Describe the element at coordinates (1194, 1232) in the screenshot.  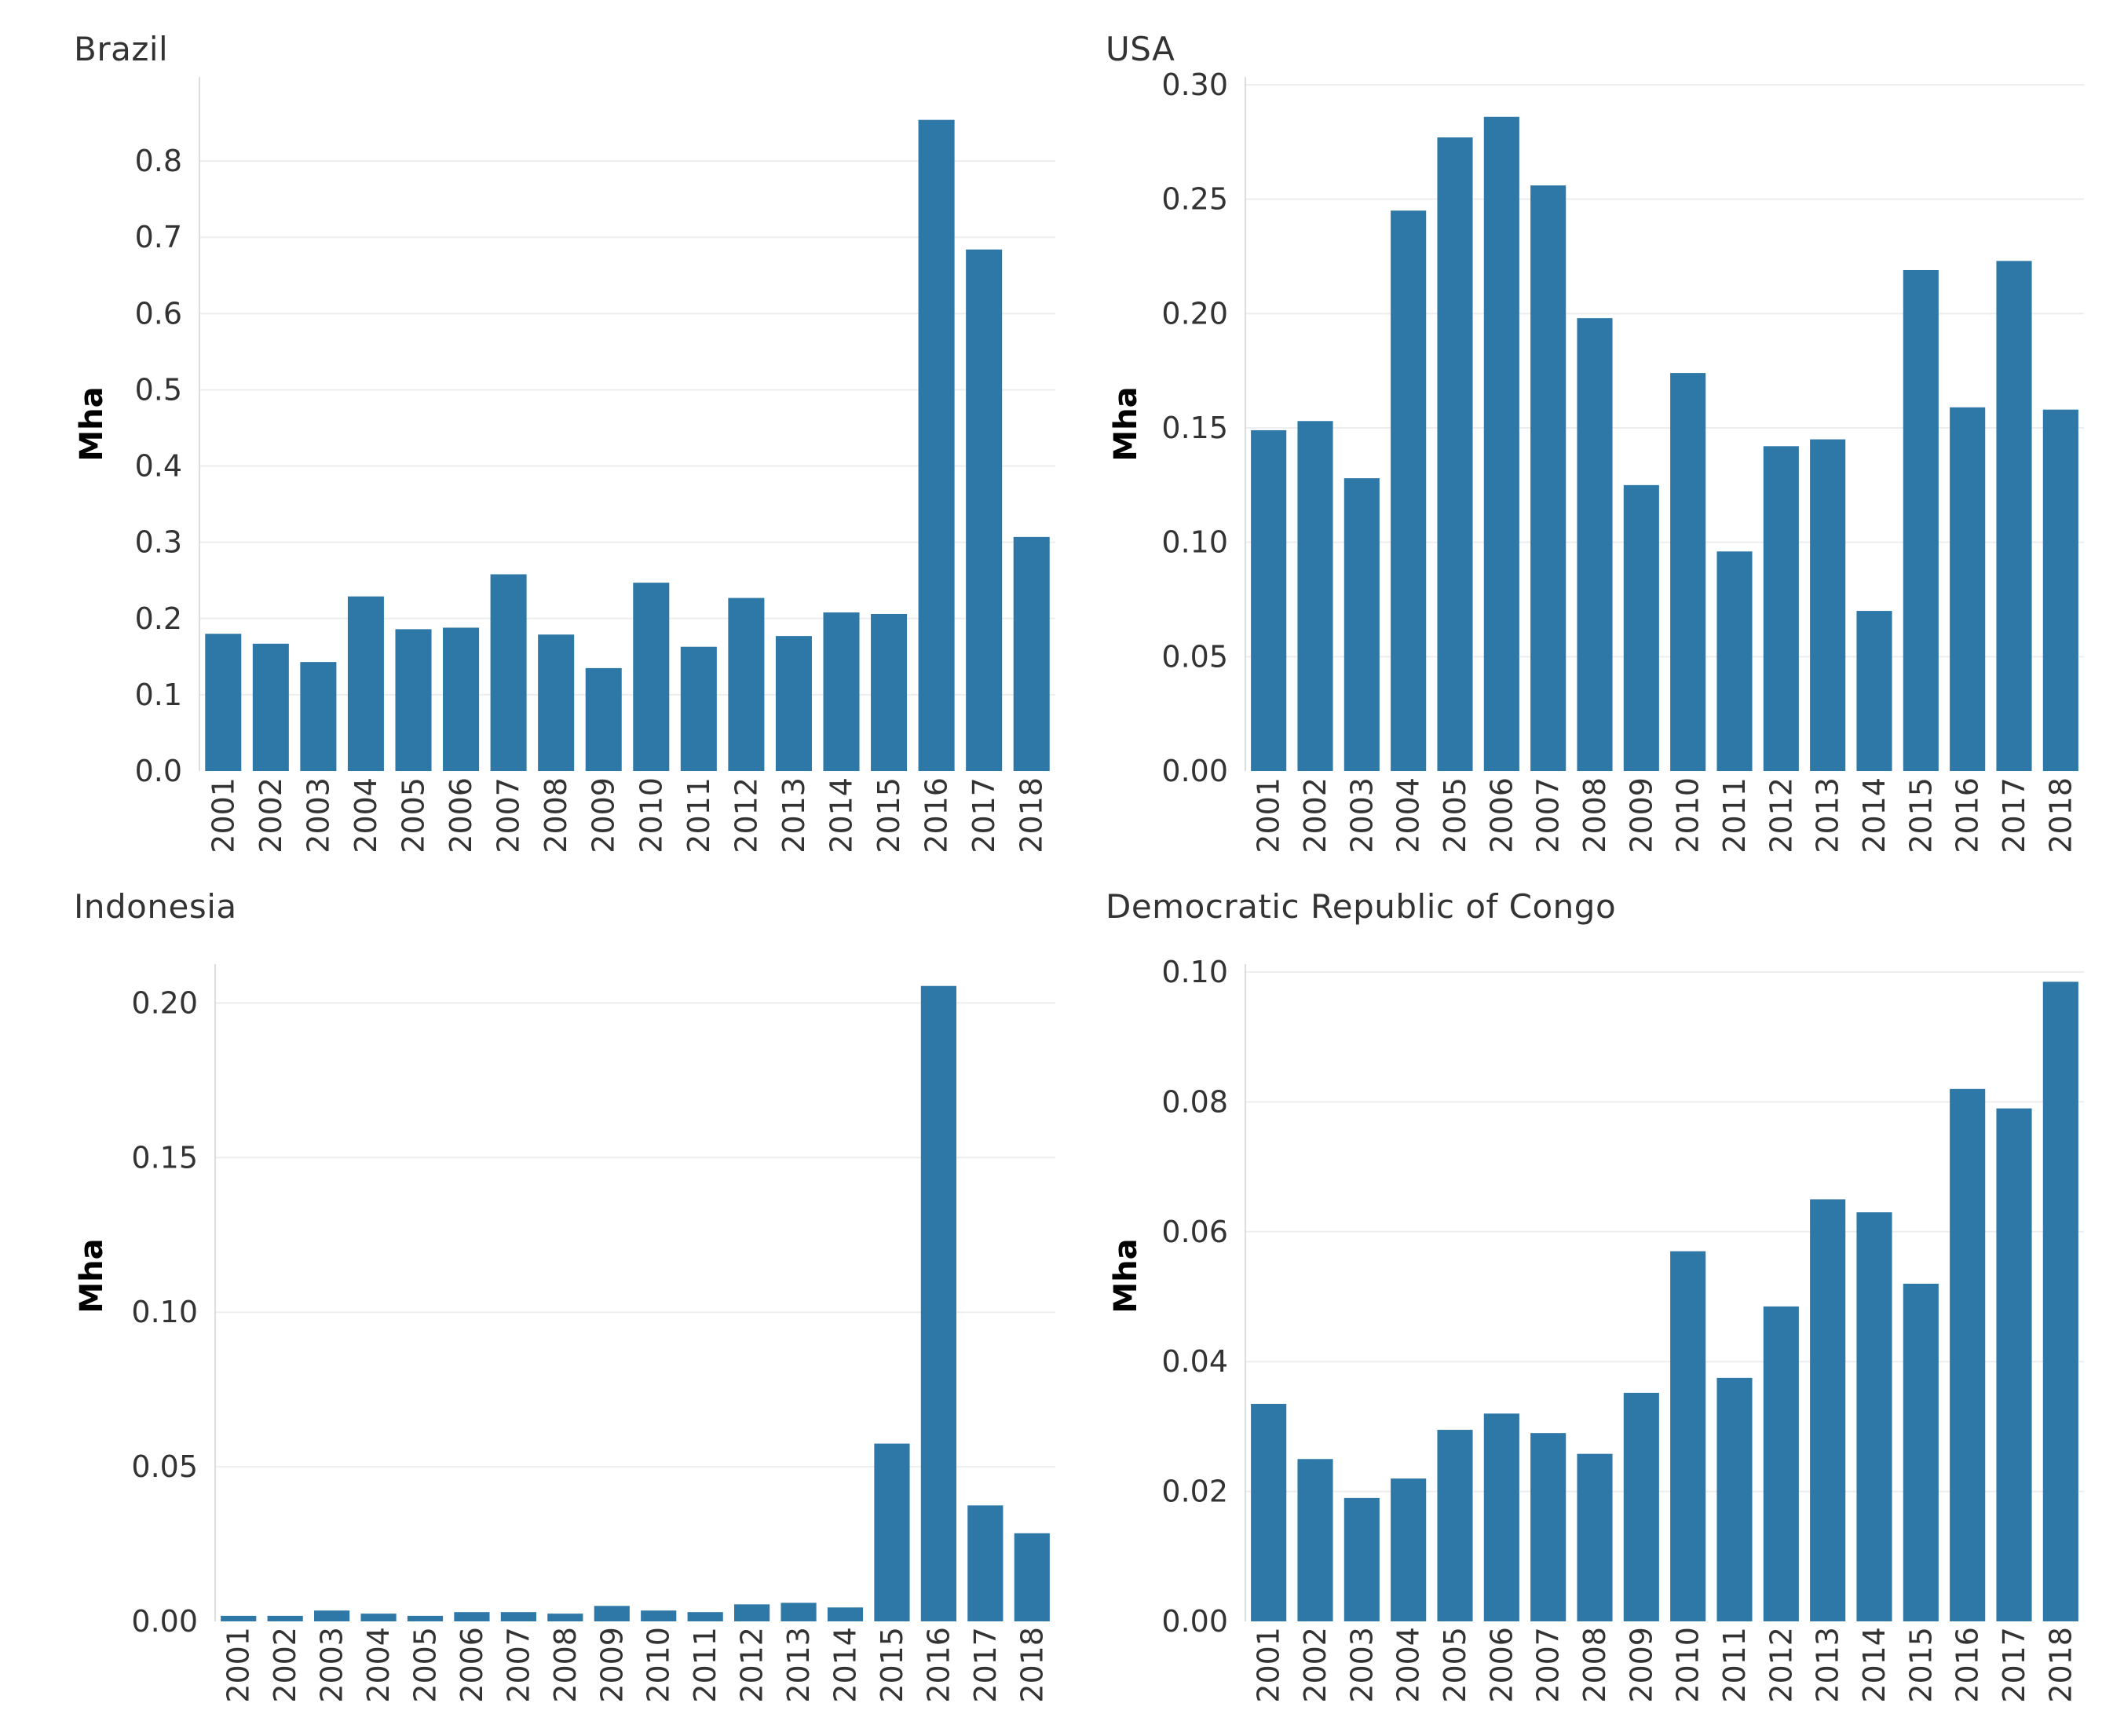
I see `y-tick-label: 0.06` at that location.